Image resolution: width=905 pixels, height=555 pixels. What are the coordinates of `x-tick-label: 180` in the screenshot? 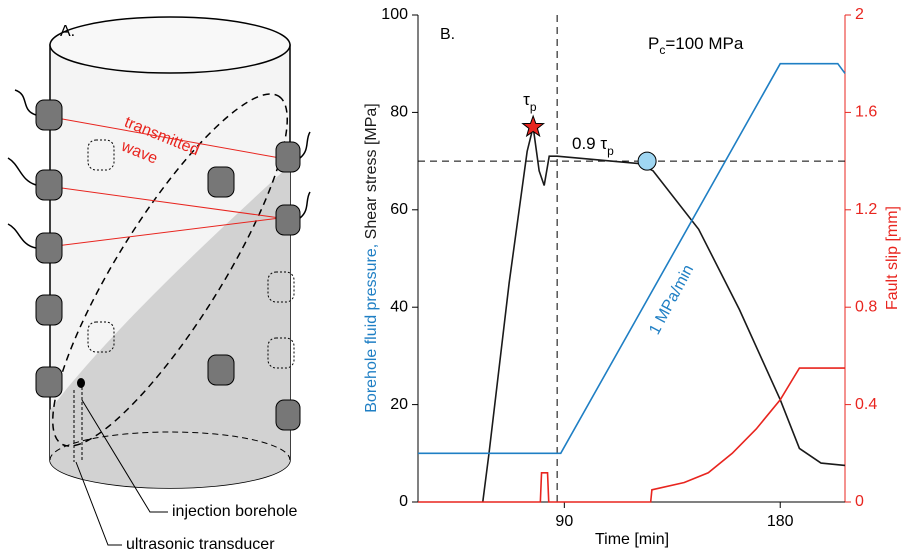 It's located at (780, 521).